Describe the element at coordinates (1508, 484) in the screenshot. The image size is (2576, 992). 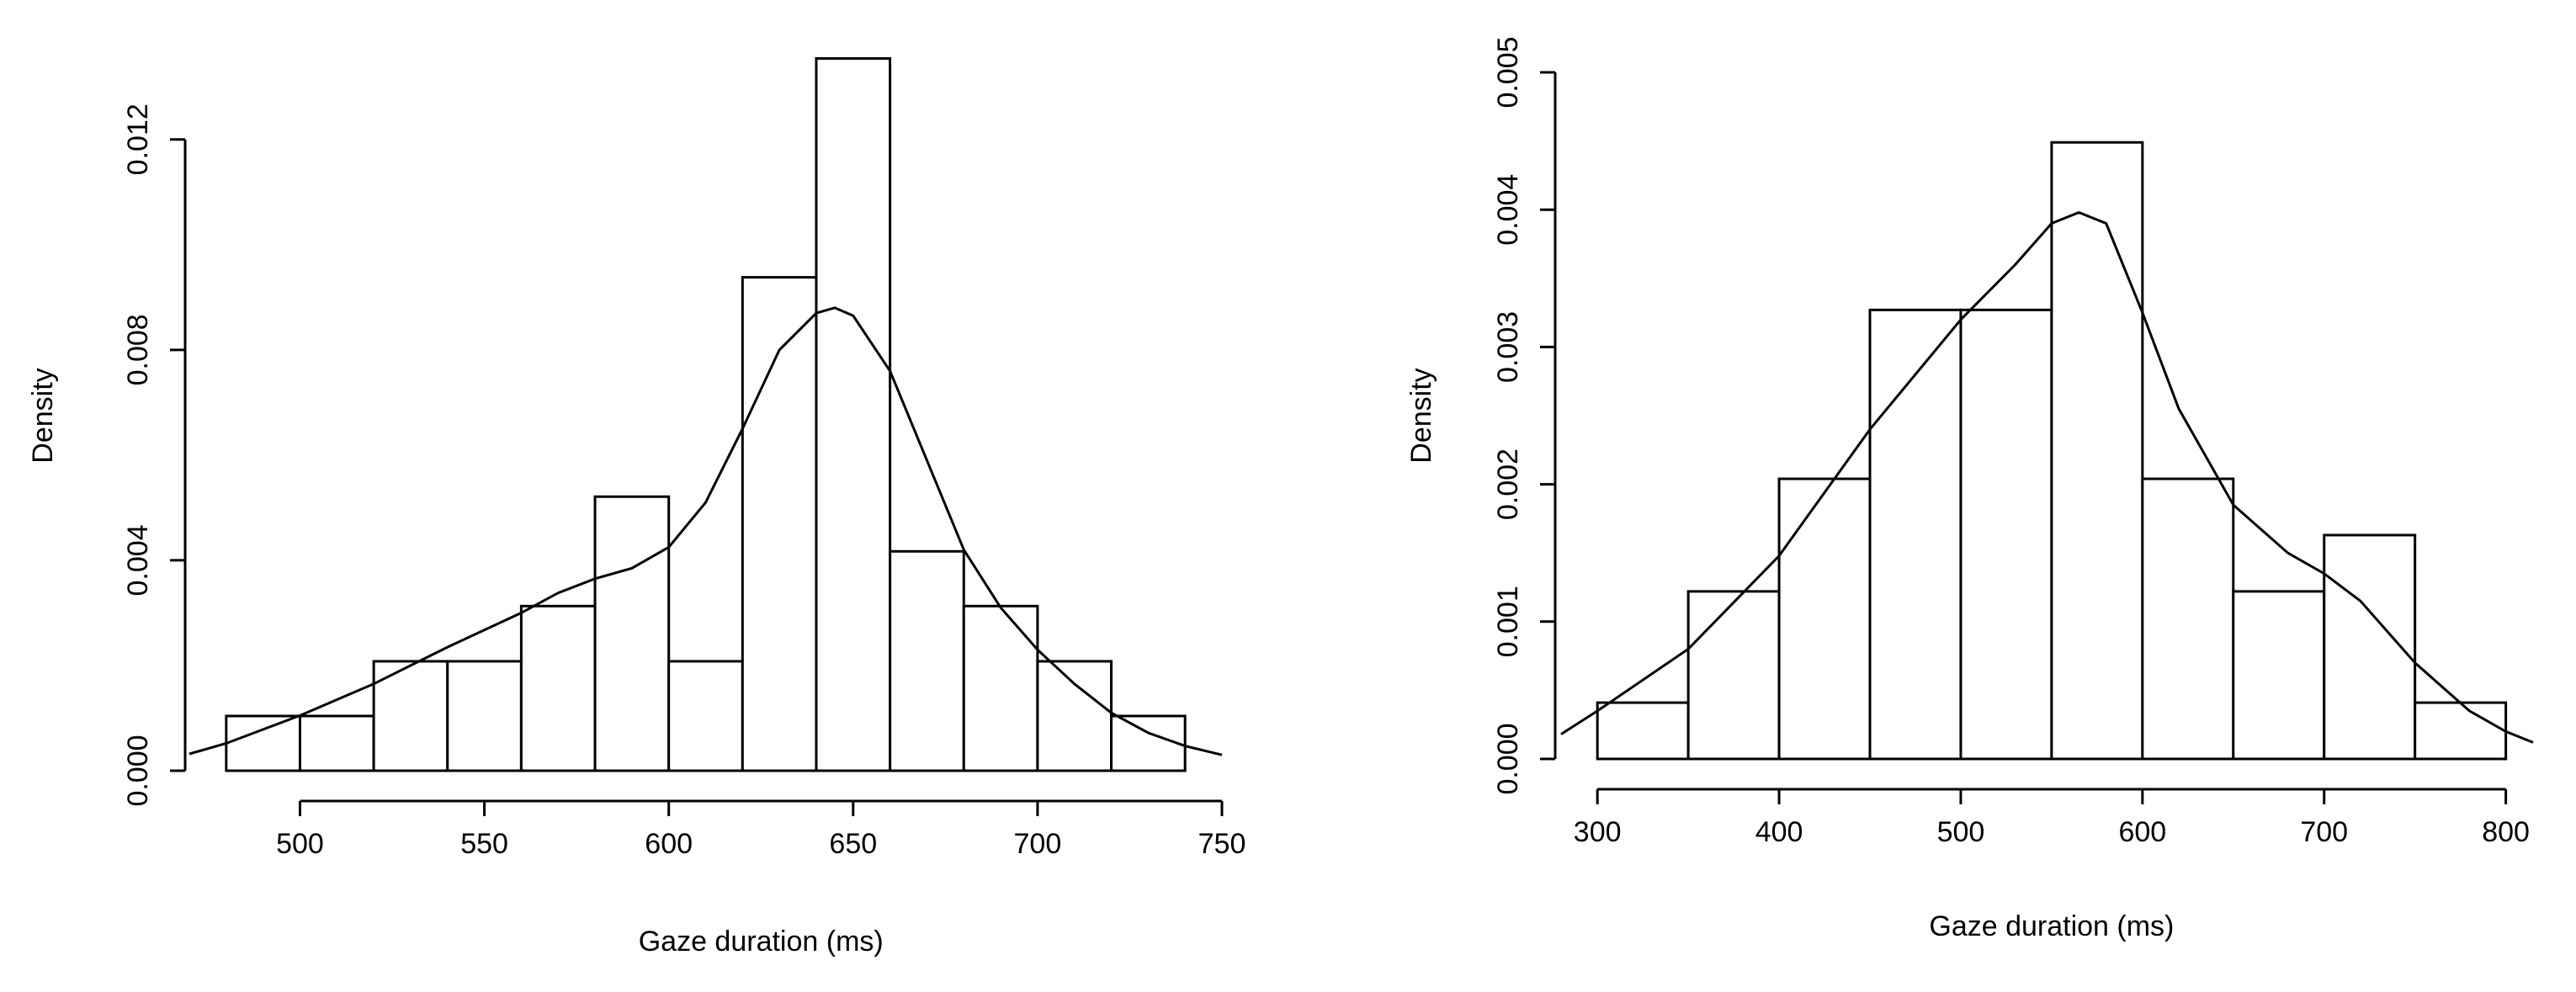
I see `y-tick-label: 0.002` at that location.